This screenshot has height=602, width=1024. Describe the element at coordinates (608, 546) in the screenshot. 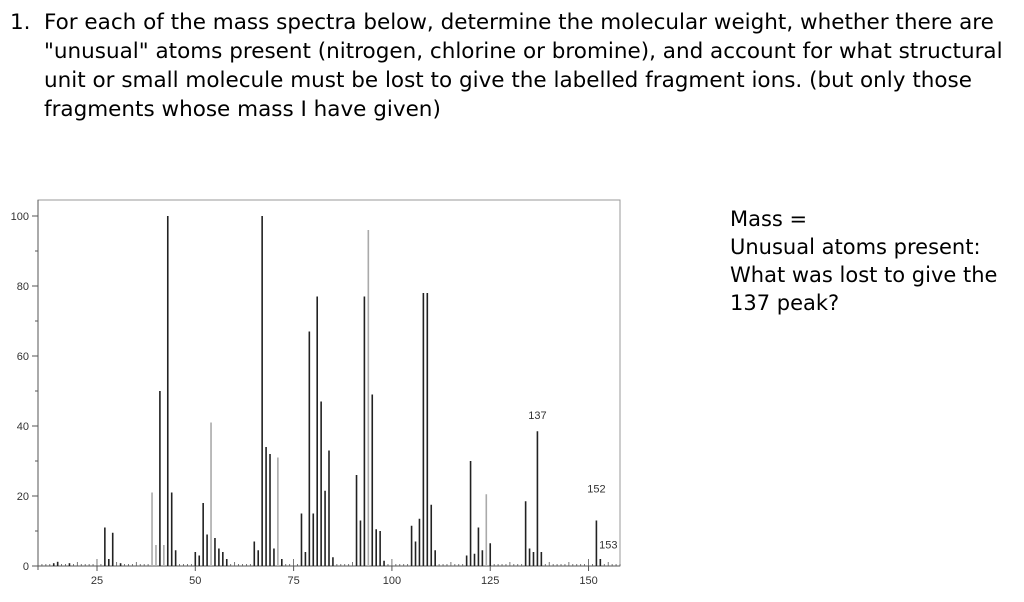

I see `peak-label-153: 153` at that location.